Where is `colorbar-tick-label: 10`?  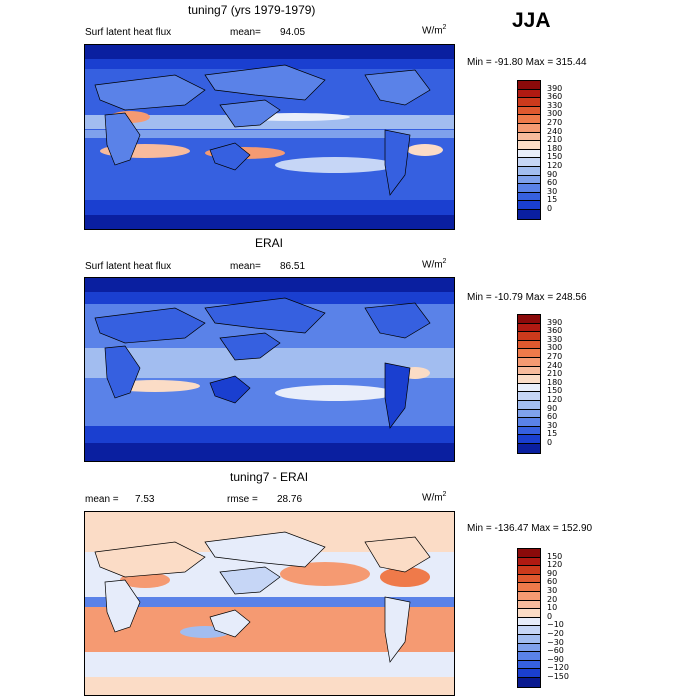 colorbar-tick-label: 10 is located at coordinates (552, 608).